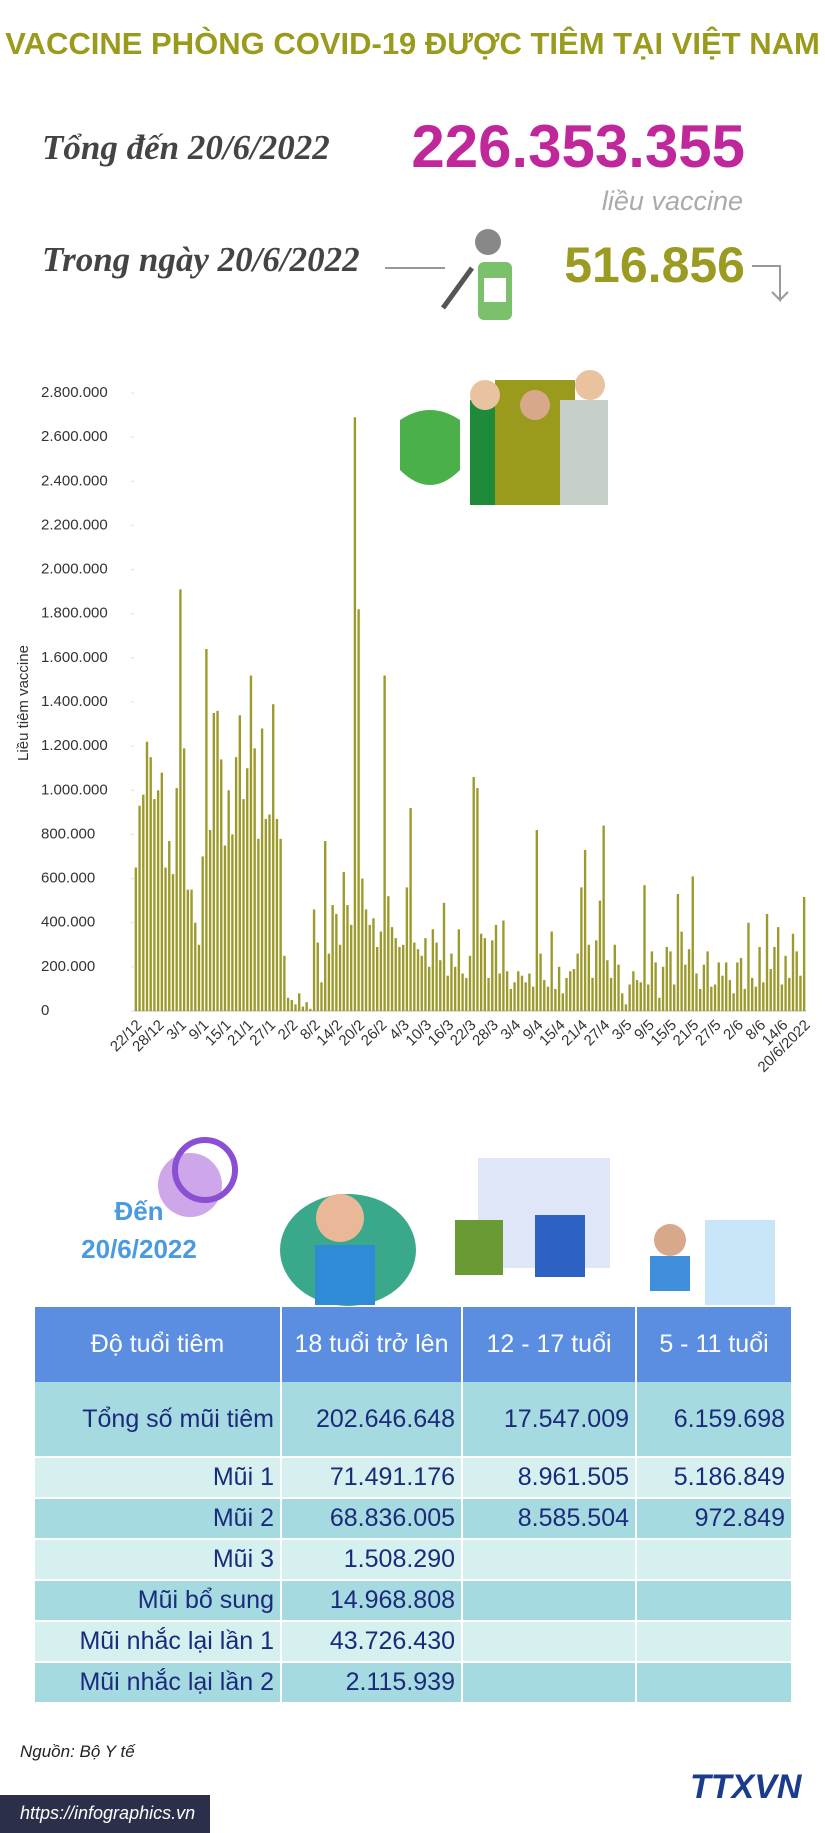 This screenshot has width=825, height=1833. What do you see at coordinates (372, 1344) in the screenshot?
I see `header-cell: 18 tuổi trở lên` at bounding box center [372, 1344].